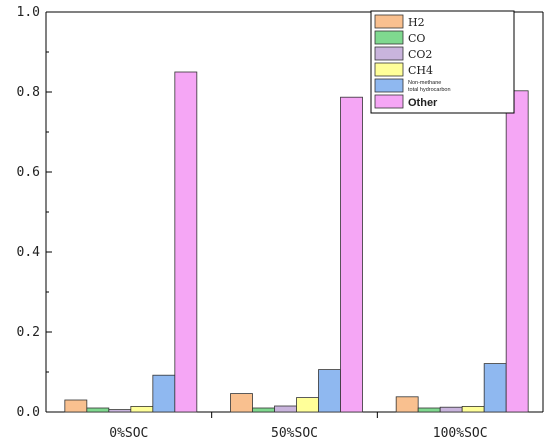 This screenshot has height=448, width=550. I want to click on legend-label: total hydrocarbon, so click(429, 90).